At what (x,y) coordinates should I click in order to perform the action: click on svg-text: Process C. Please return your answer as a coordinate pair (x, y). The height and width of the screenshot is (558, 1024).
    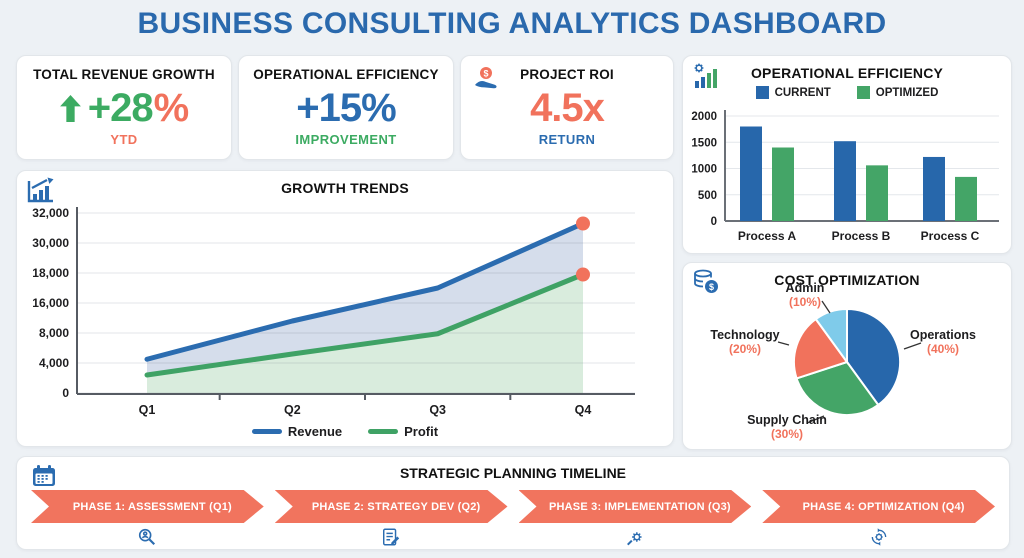
    Looking at the image, I should click on (950, 236).